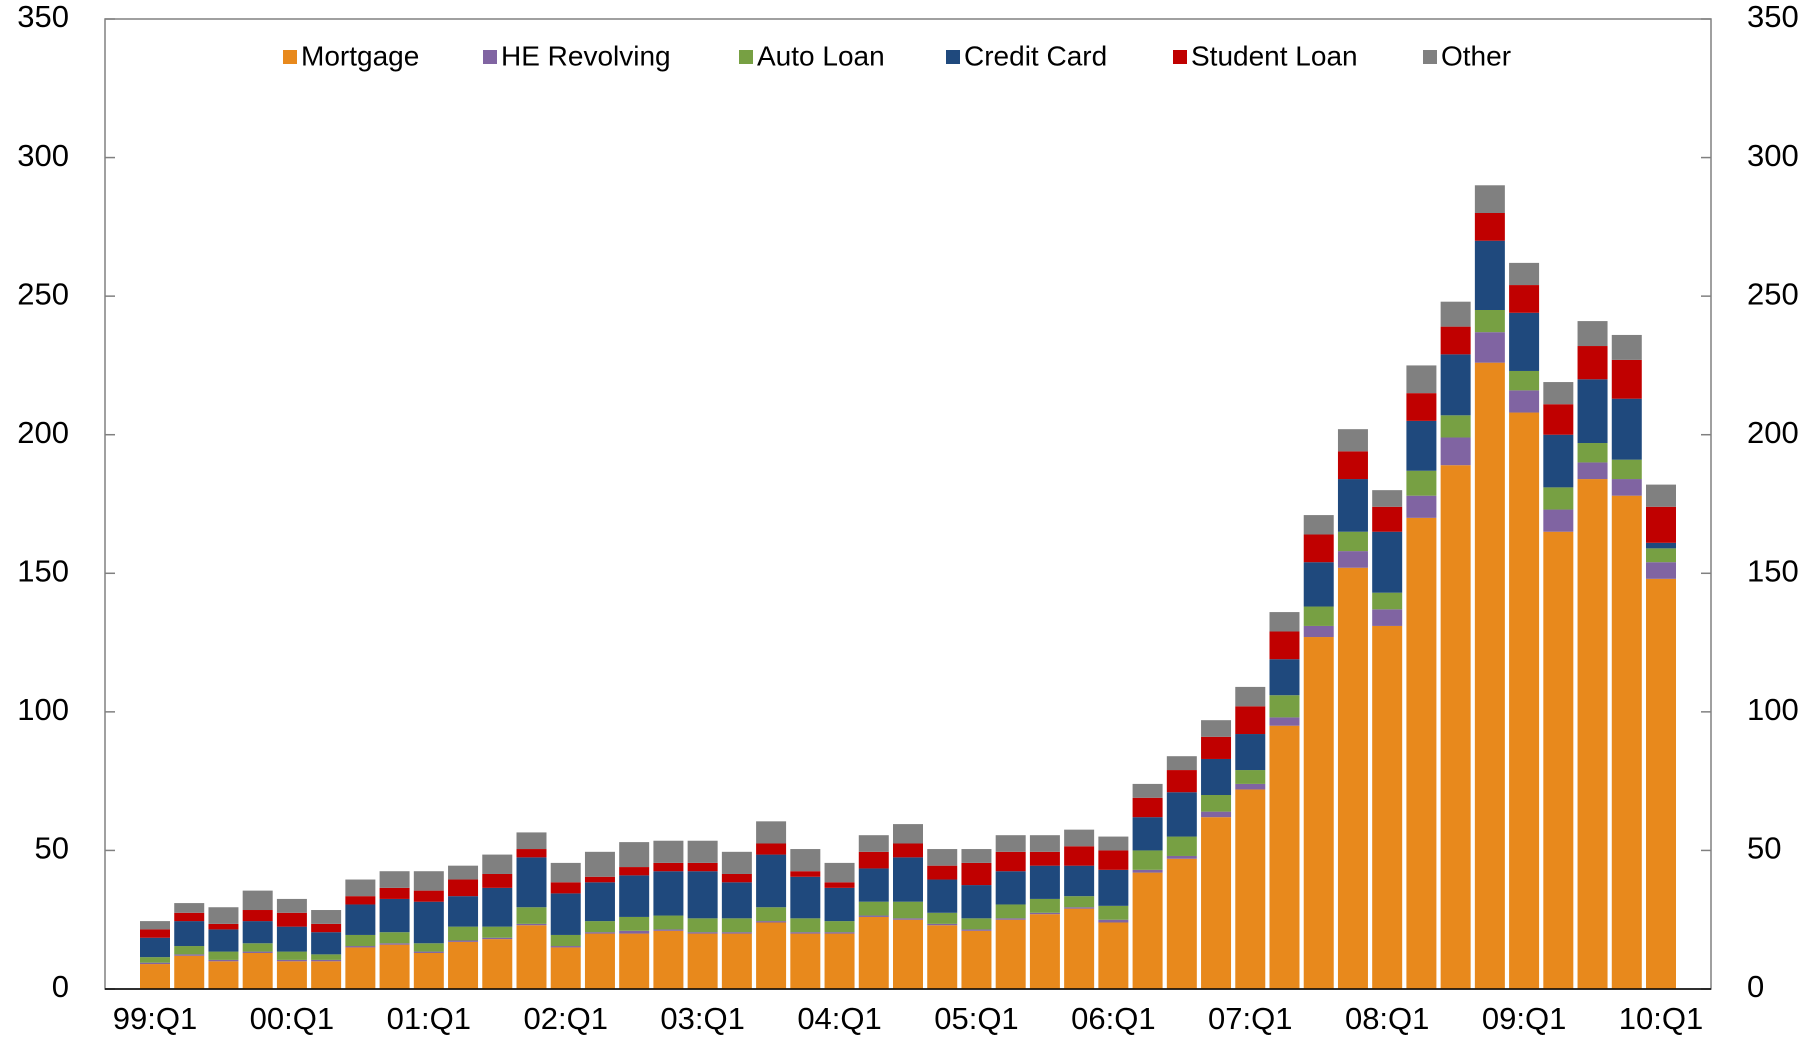  I want to click on y-tick-label: 200, so click(43, 432).